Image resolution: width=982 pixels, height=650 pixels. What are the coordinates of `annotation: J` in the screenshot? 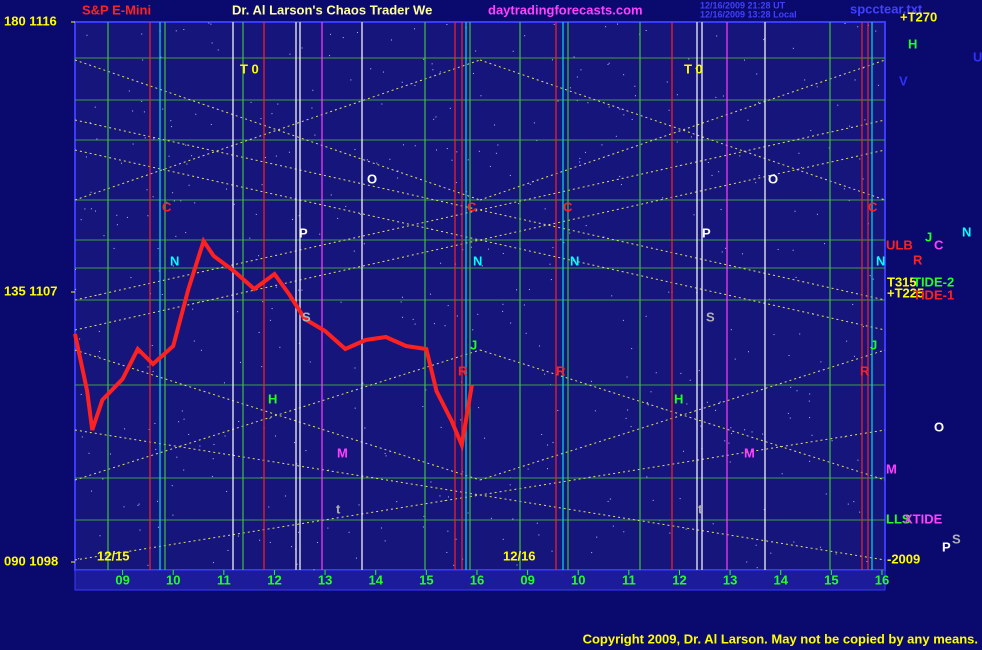 It's located at (473, 344).